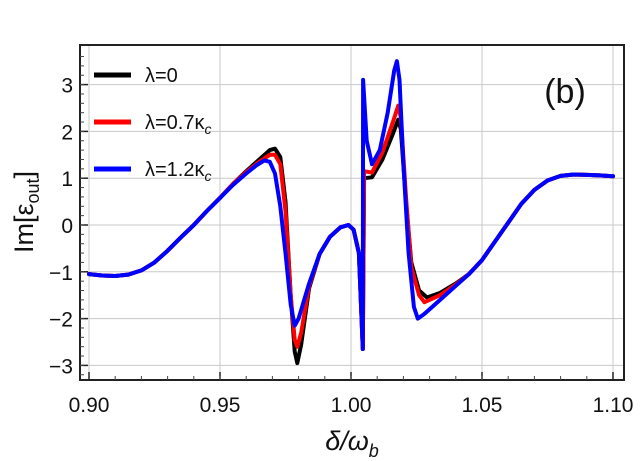 The width and height of the screenshot is (640, 461). What do you see at coordinates (482, 405) in the screenshot?
I see `x-tick-label: 1.05` at bounding box center [482, 405].